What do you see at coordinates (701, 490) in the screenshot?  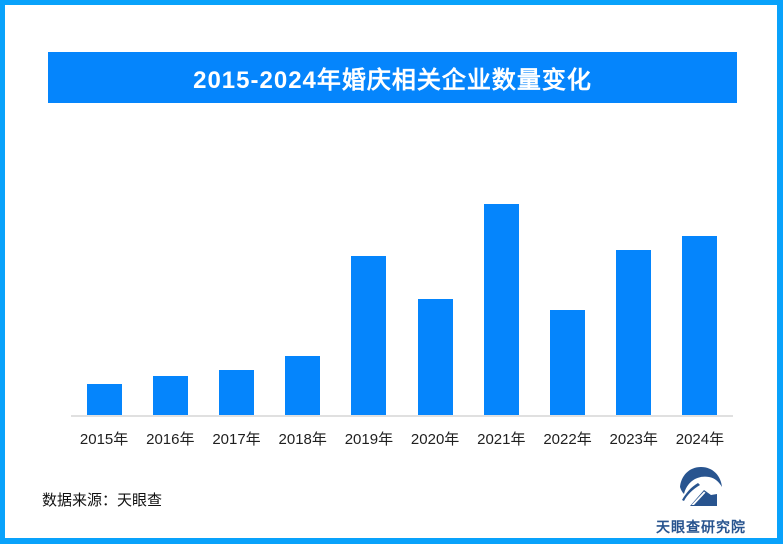 I see `tianyancha-logo-icon` at bounding box center [701, 490].